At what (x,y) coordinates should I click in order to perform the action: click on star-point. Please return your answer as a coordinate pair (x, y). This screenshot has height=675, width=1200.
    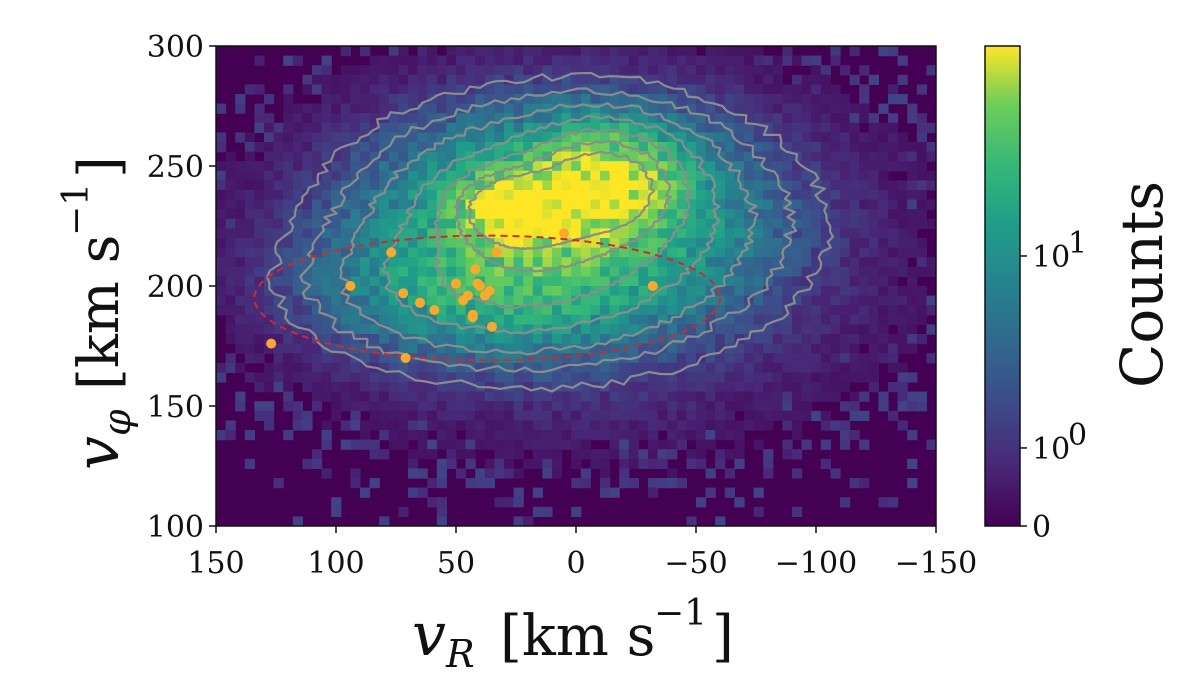
    Looking at the image, I should click on (403, 293).